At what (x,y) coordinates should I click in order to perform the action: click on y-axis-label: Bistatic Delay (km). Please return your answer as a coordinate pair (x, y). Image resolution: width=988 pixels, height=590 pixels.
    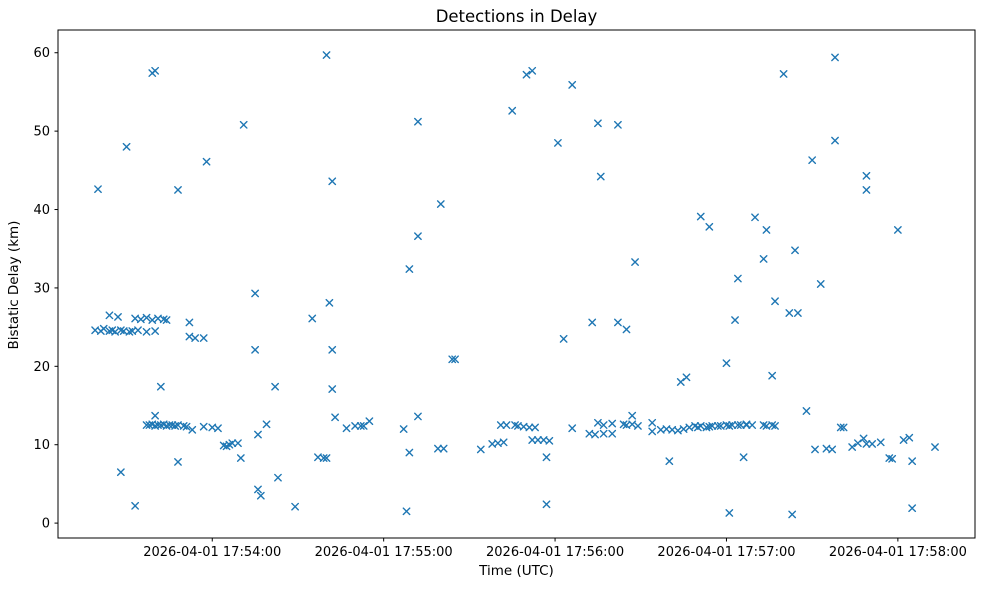
    Looking at the image, I should click on (14, 285).